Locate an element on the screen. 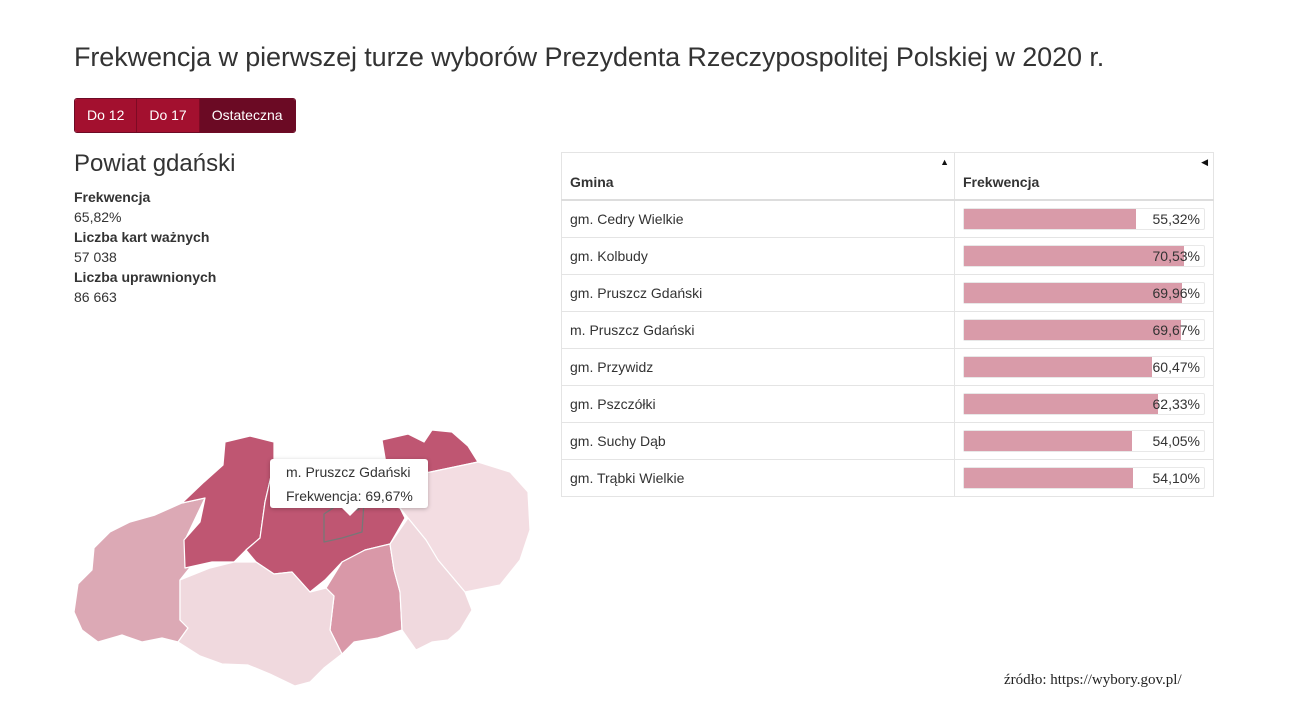 The image size is (1293, 726). sort-up-icon: ▲ is located at coordinates (944, 162).